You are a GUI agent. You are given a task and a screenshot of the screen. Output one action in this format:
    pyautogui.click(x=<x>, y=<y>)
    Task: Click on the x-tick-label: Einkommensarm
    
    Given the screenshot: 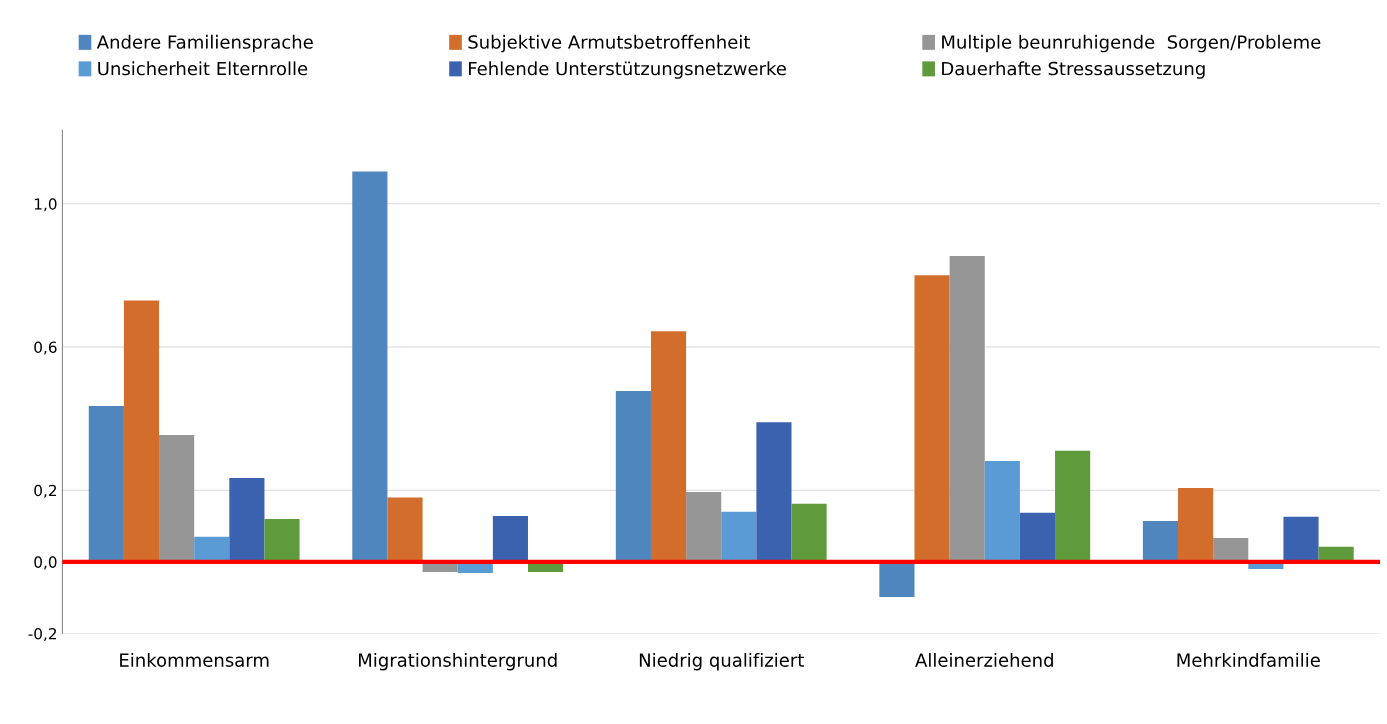 What is the action you would take?
    pyautogui.click(x=194, y=659)
    